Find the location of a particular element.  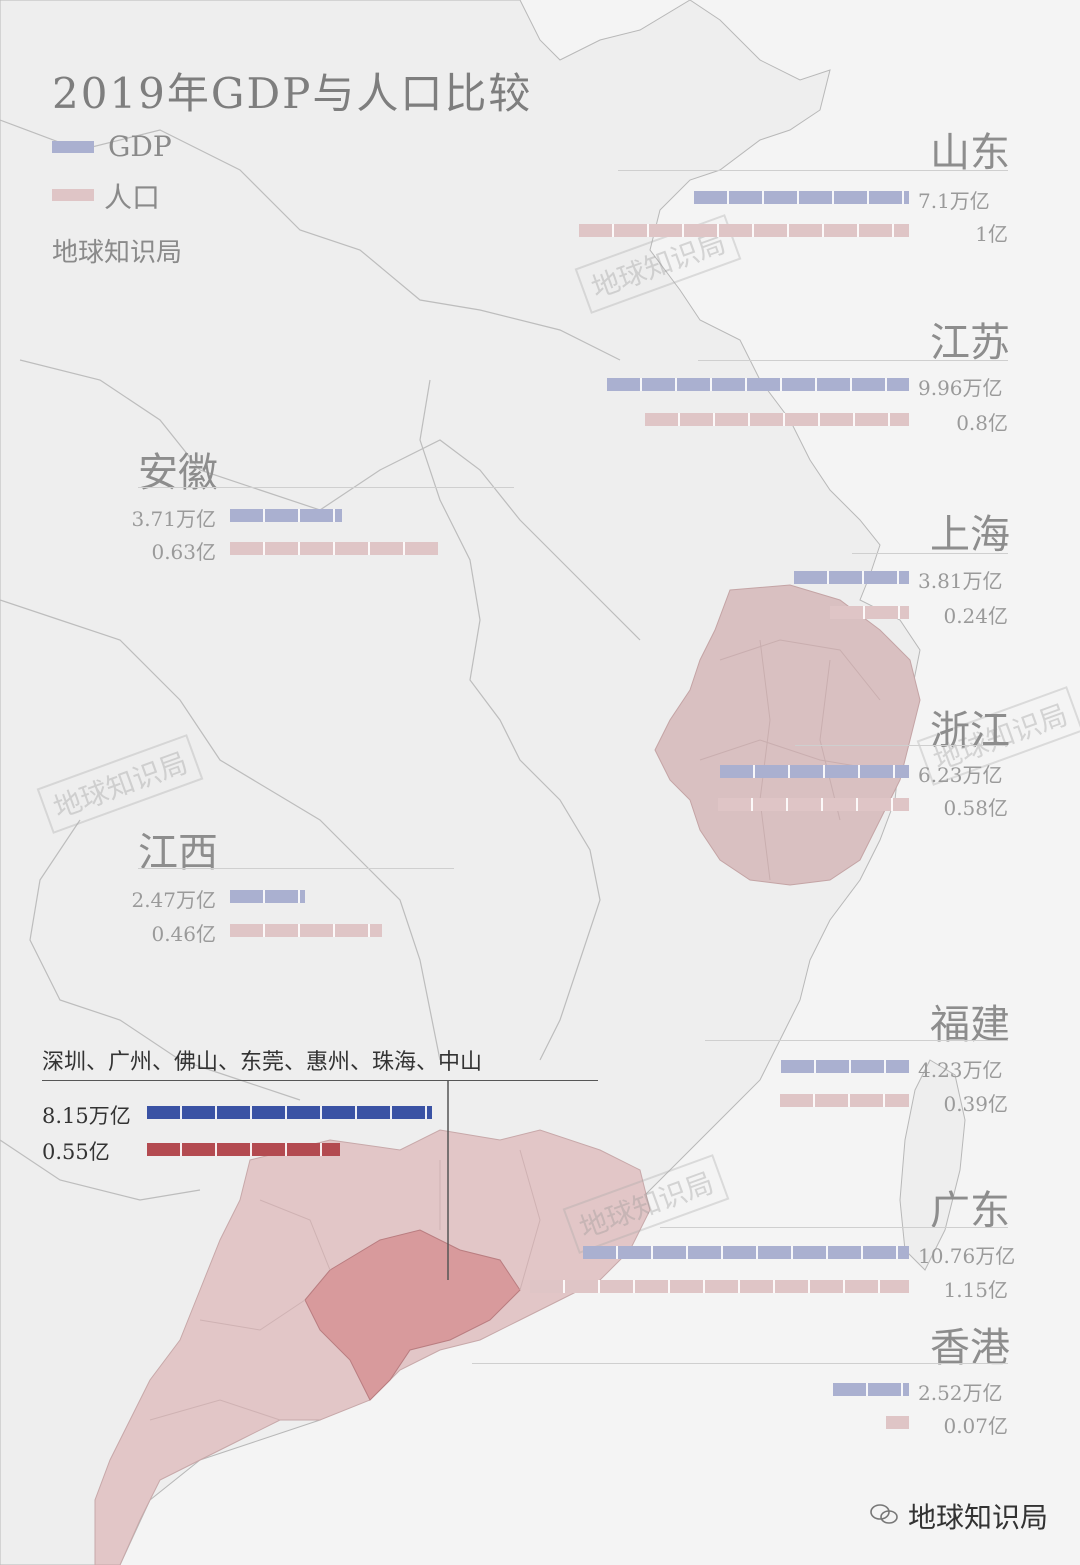

wechat-icon is located at coordinates (884, 1514).